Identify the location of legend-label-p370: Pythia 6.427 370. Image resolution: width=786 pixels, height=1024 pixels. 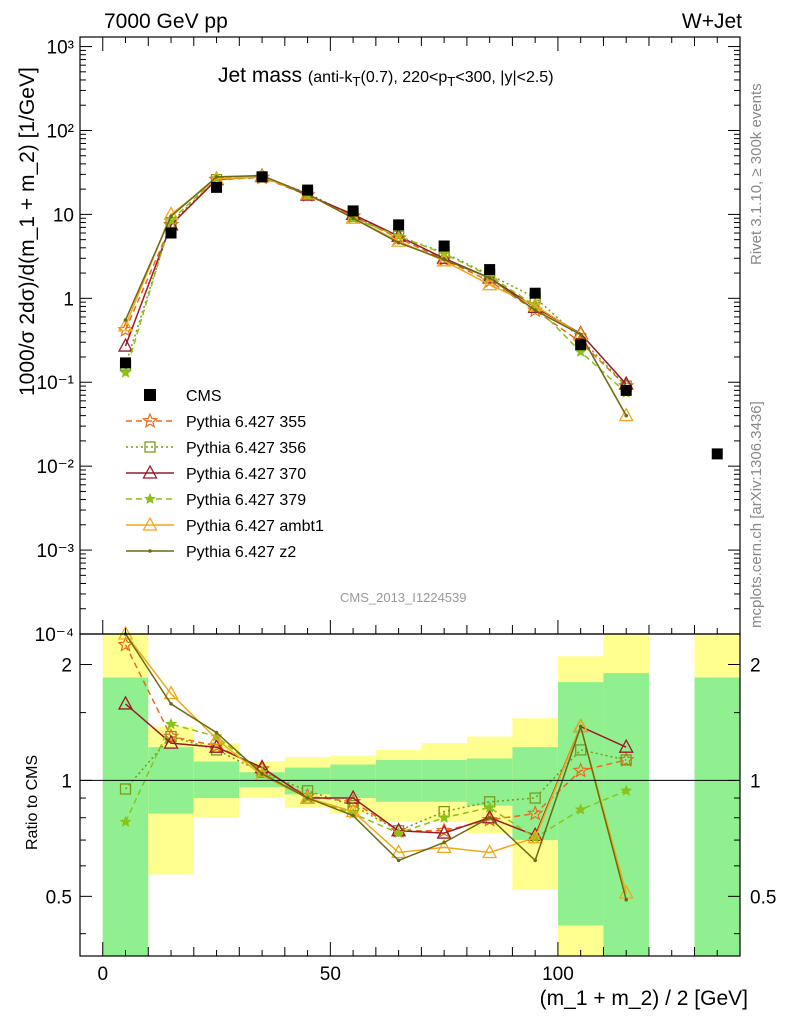
(246, 474).